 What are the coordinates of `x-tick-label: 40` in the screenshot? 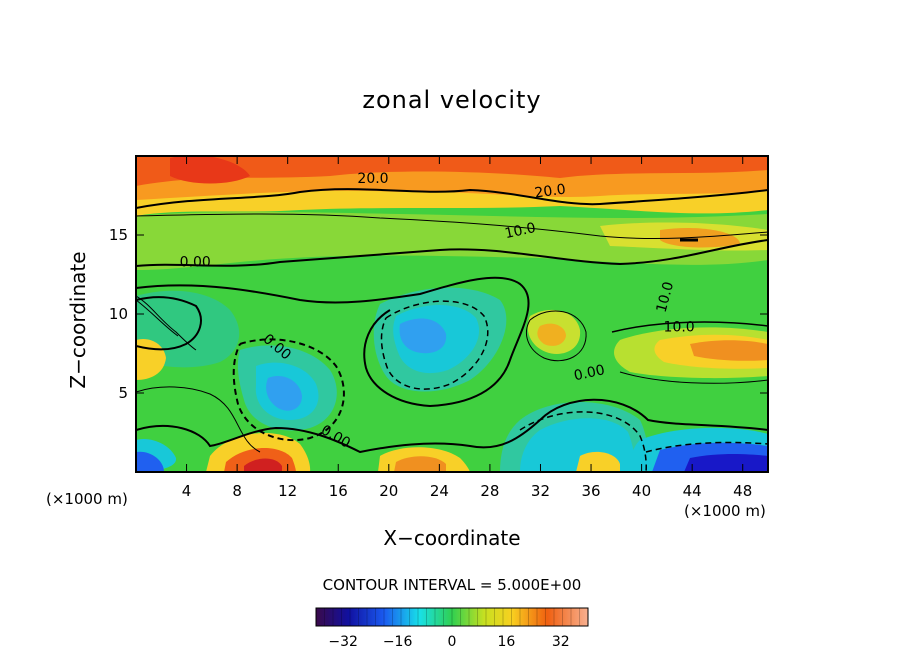 It's located at (641, 491).